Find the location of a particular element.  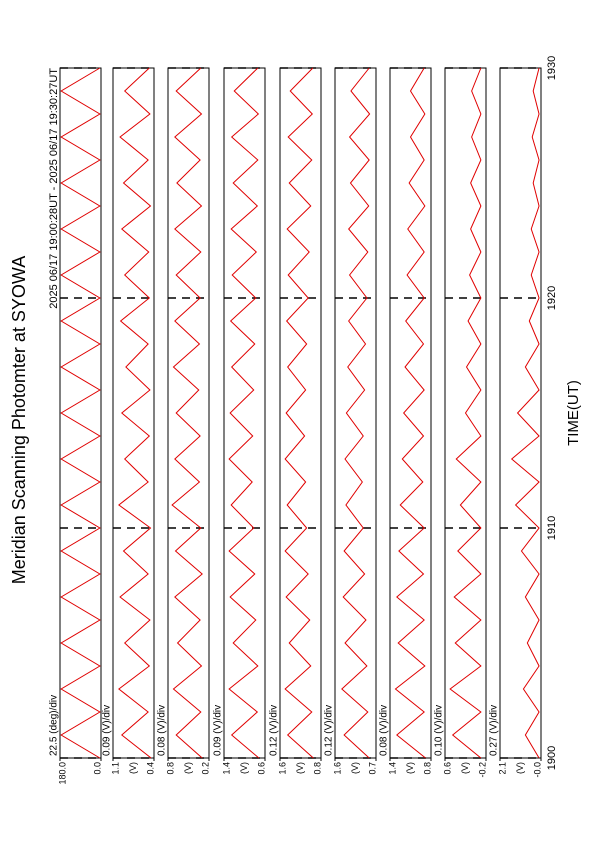

y-tick-label: -0.0 is located at coordinates (537, 770).